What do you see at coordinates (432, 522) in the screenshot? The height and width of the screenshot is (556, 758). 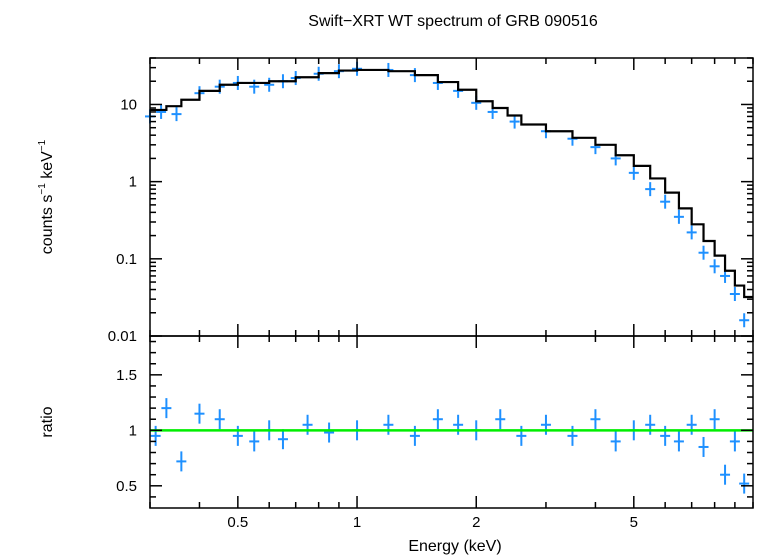 I see `x-tick-labels: 0.5 1 2 5` at bounding box center [432, 522].